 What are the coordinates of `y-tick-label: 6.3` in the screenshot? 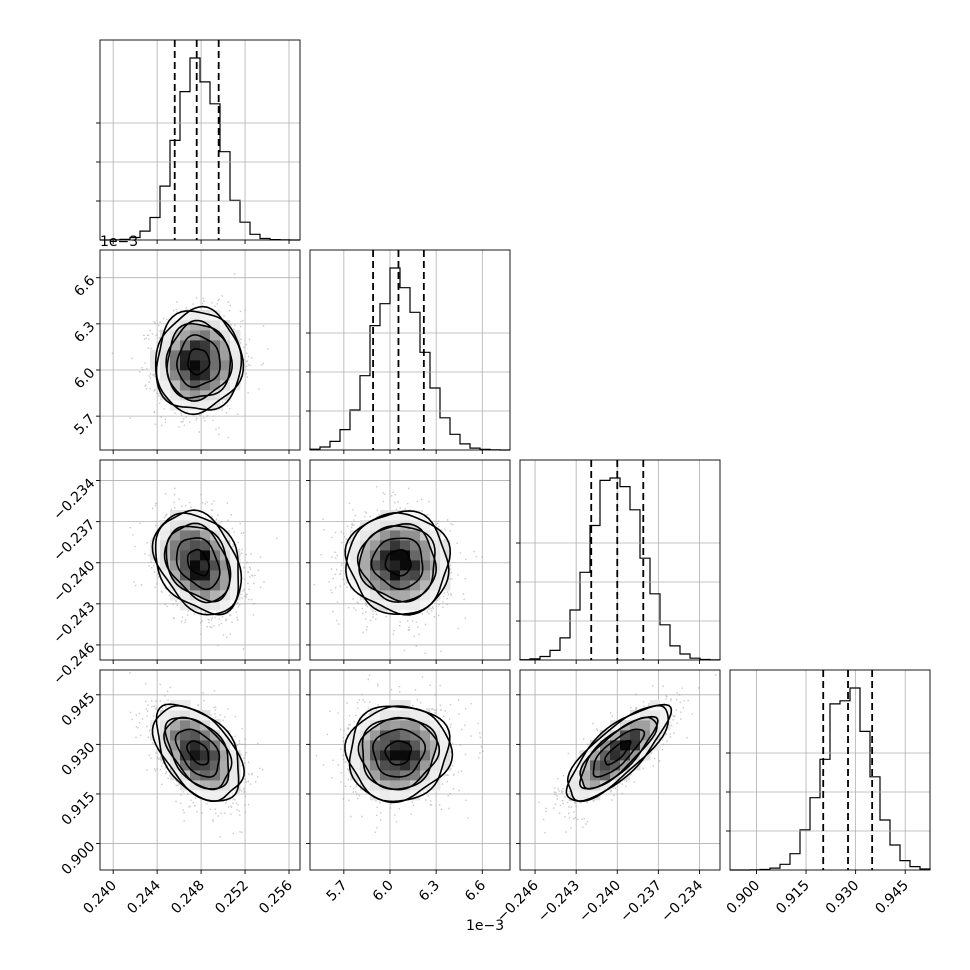 It's located at (84, 332).